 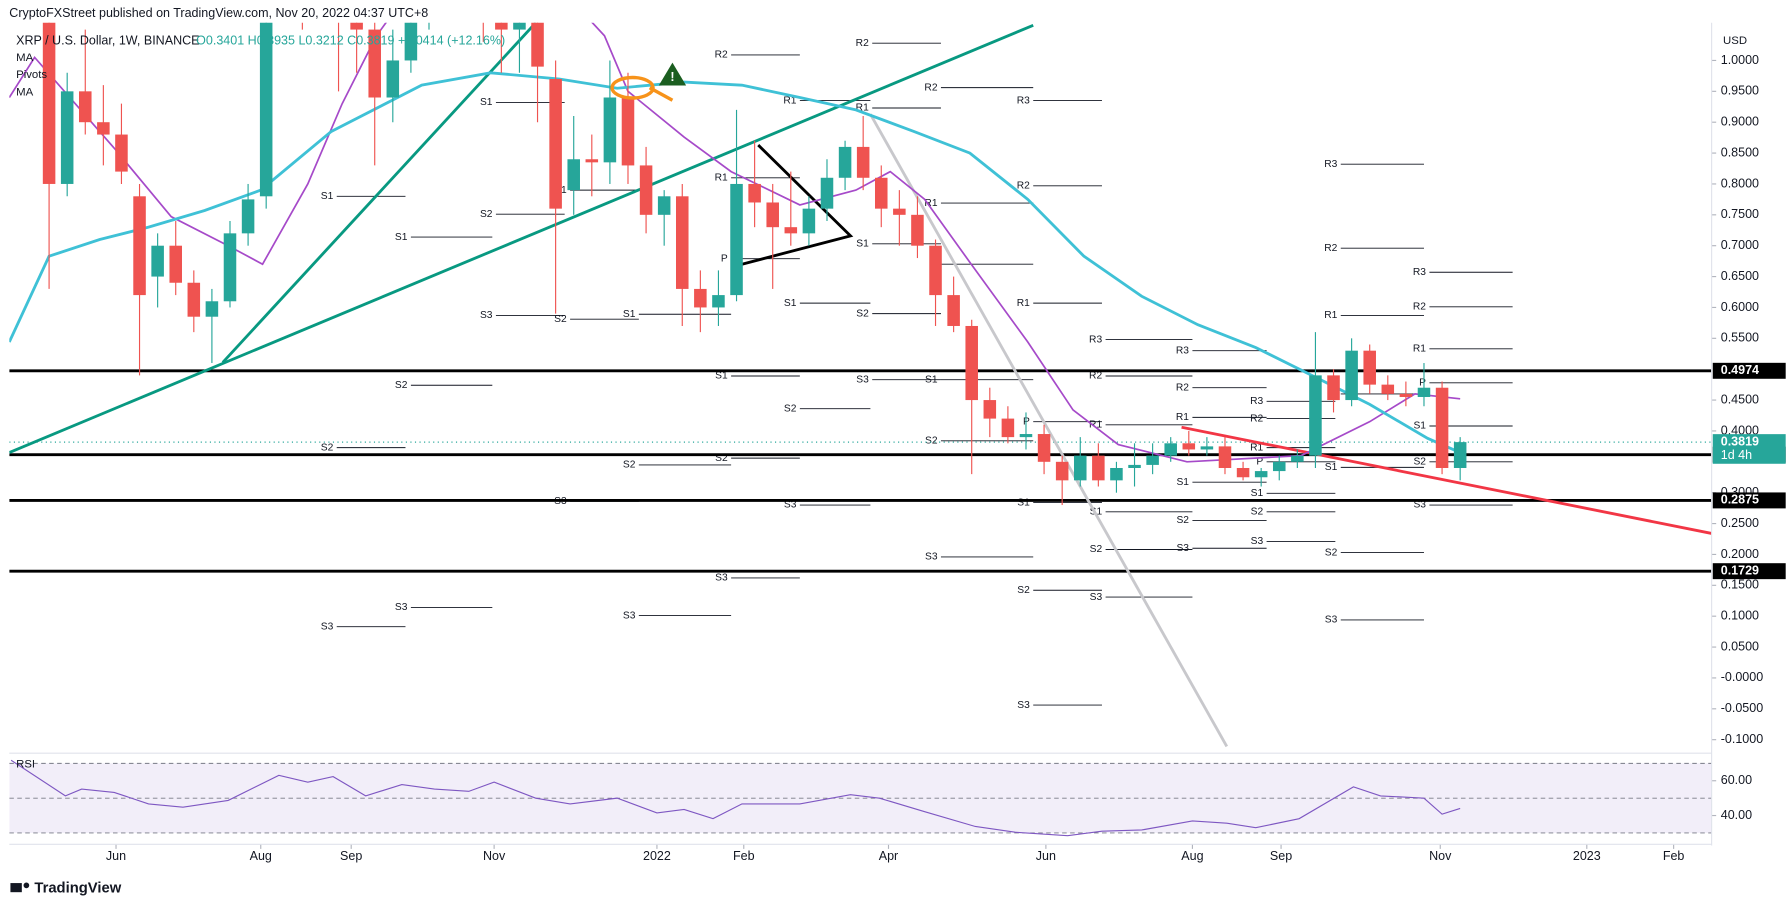 What do you see at coordinates (1046, 856) in the screenshot?
I see `x-tick-label: Jun` at bounding box center [1046, 856].